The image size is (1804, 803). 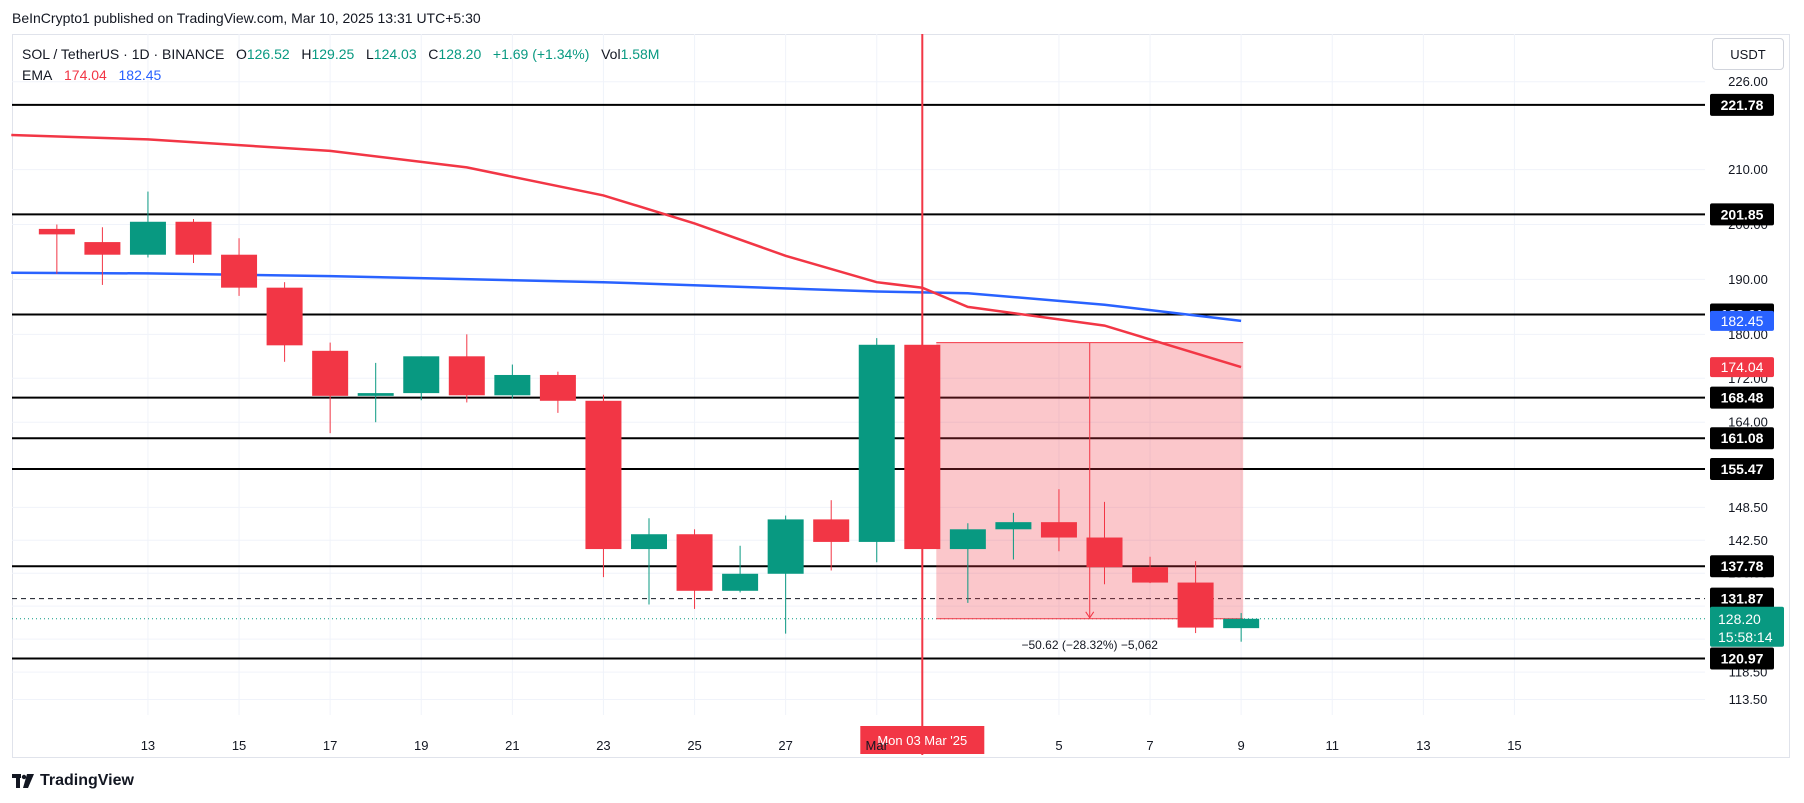 I want to click on low-label: L, so click(x=369, y=54).